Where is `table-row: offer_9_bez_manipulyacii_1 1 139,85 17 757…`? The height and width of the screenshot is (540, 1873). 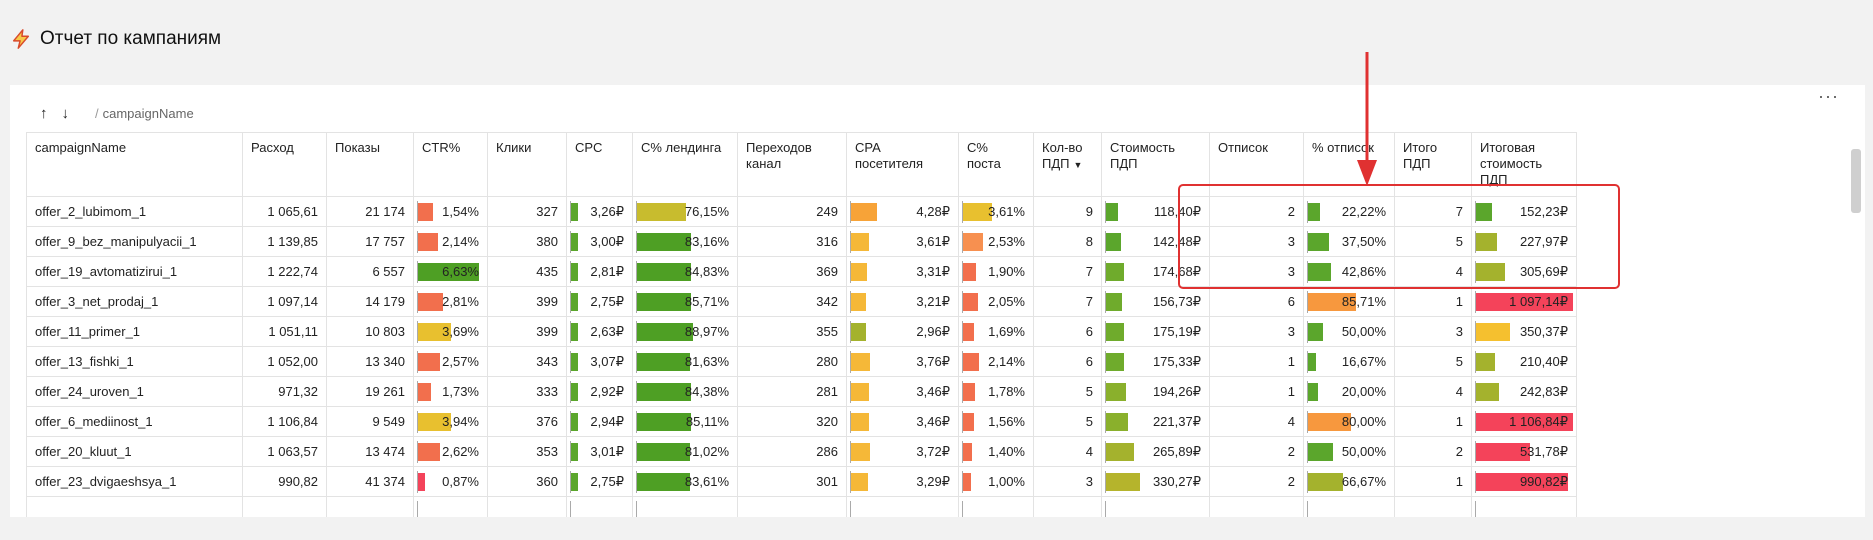
table-row: offer_9_bez_manipulyacii_1 1 139,85 17 757… is located at coordinates (801, 241).